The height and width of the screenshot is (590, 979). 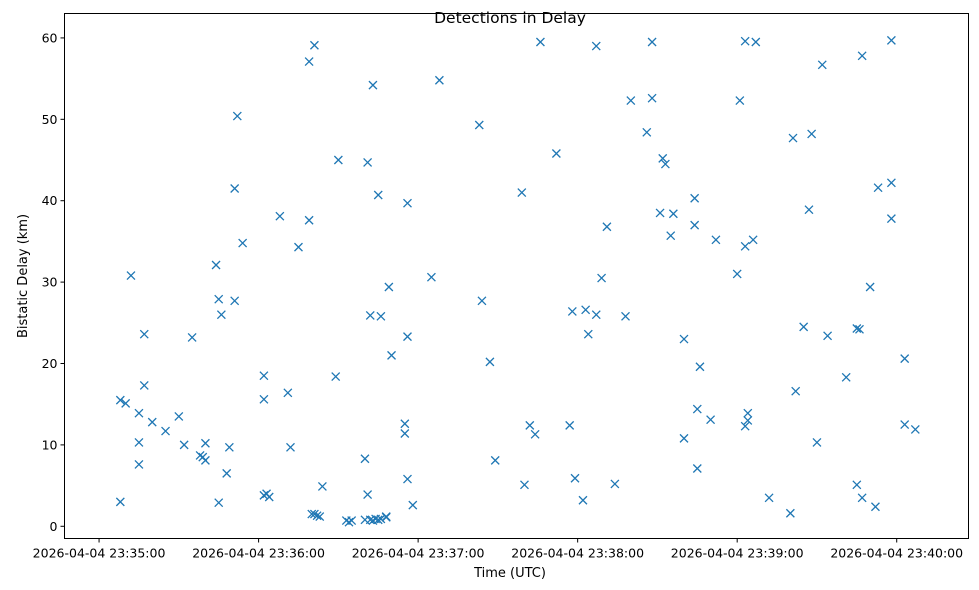 I want to click on y-tick-label: 20, so click(x=50, y=363).